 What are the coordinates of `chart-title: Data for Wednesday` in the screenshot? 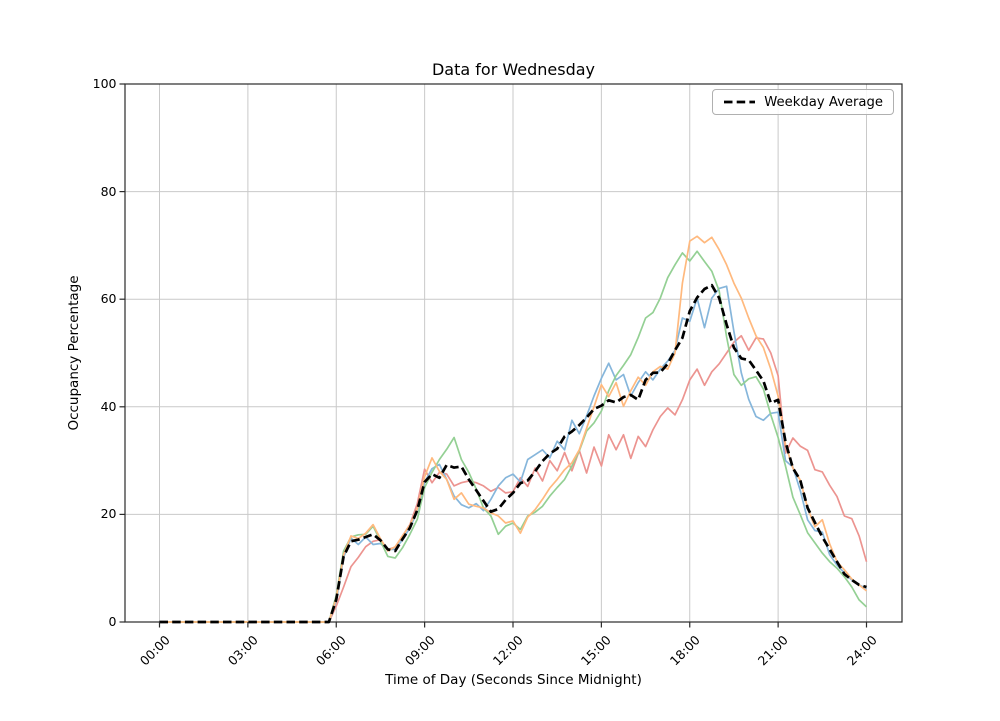 It's located at (513, 69).